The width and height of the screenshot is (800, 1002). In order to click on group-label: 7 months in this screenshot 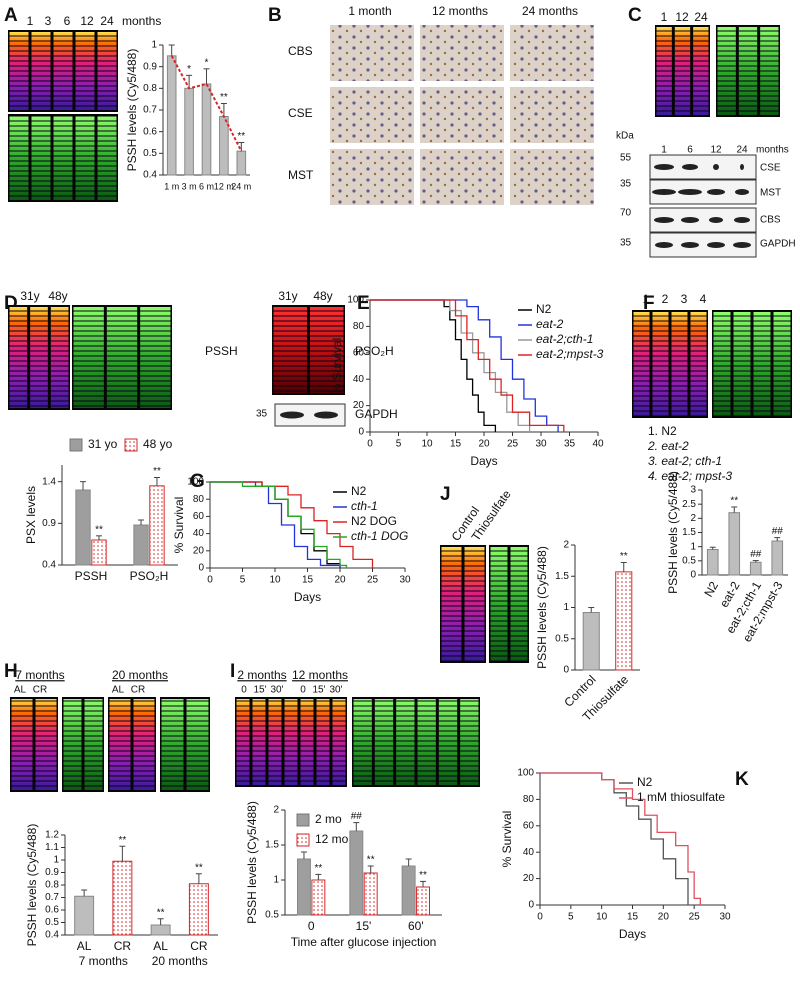, I will do `click(103, 961)`.